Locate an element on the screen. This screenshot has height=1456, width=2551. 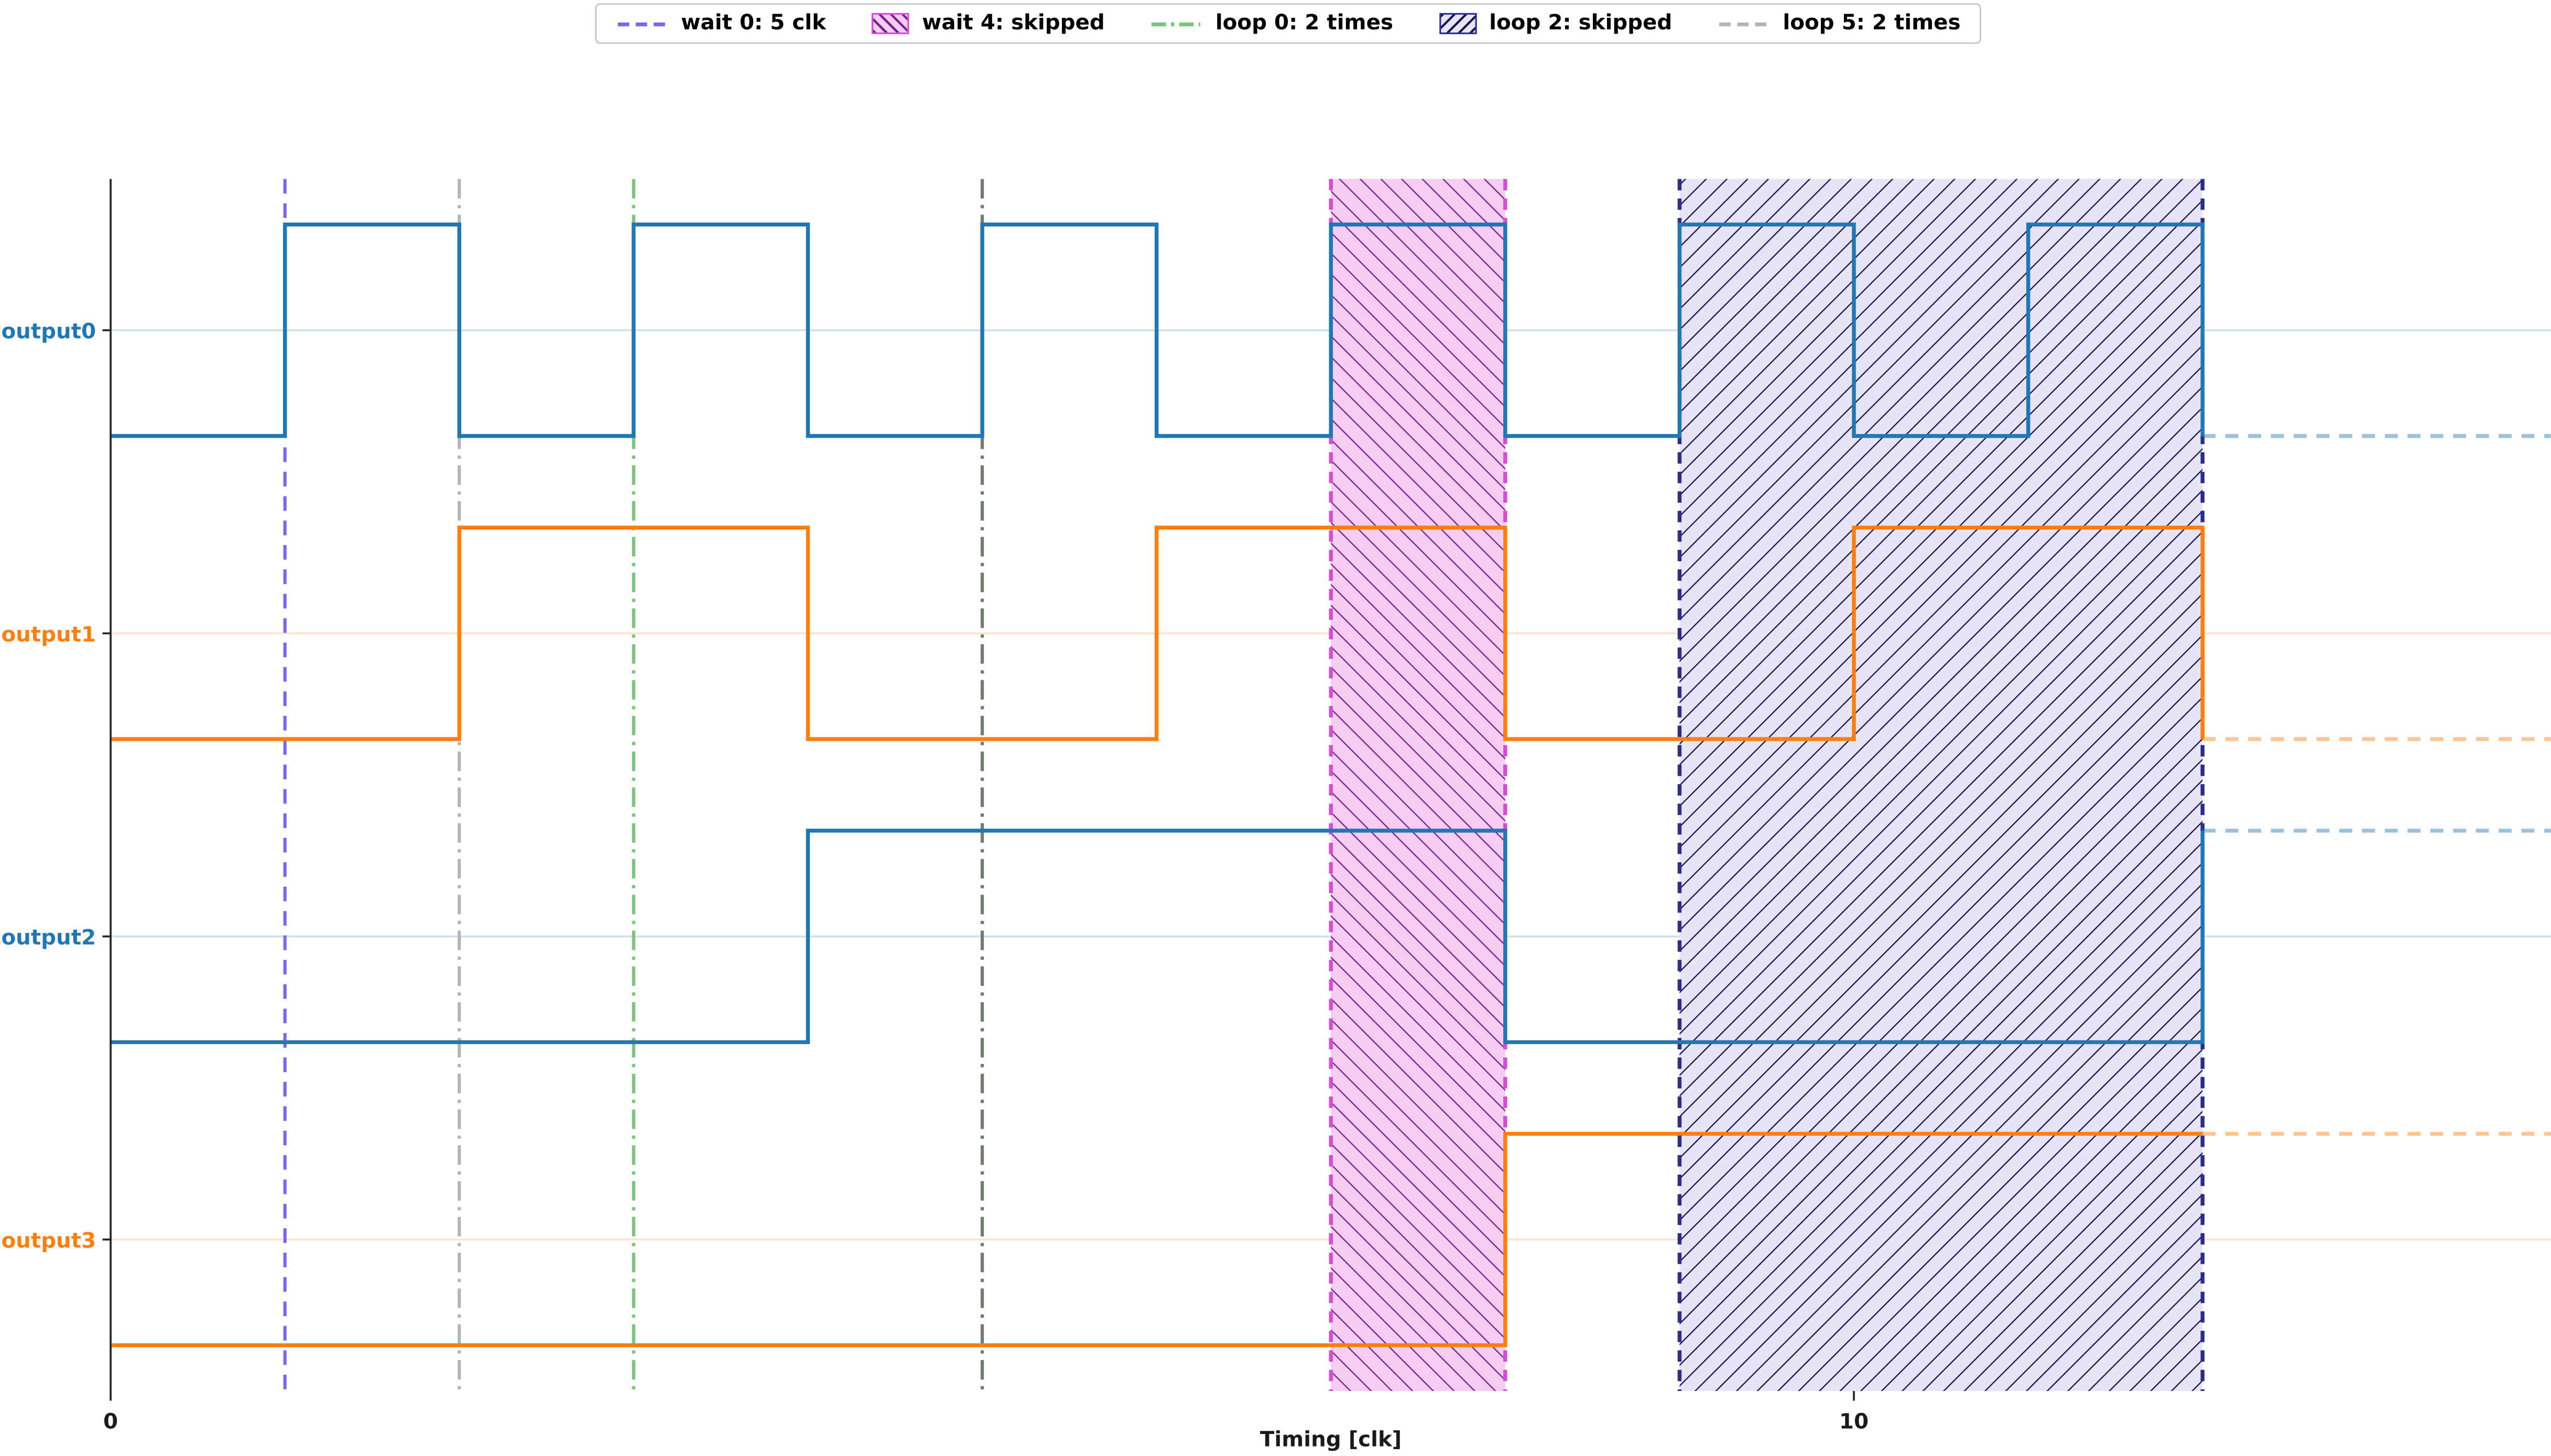
region-wait-4-skipped is located at coordinates (1418, 785).